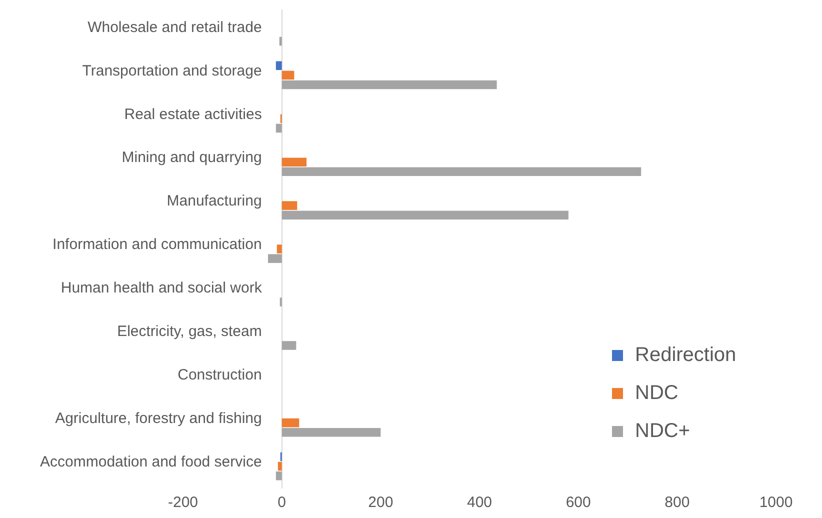 Image resolution: width=822 pixels, height=518 pixels. I want to click on x-tick-label: 600, so click(578, 503).